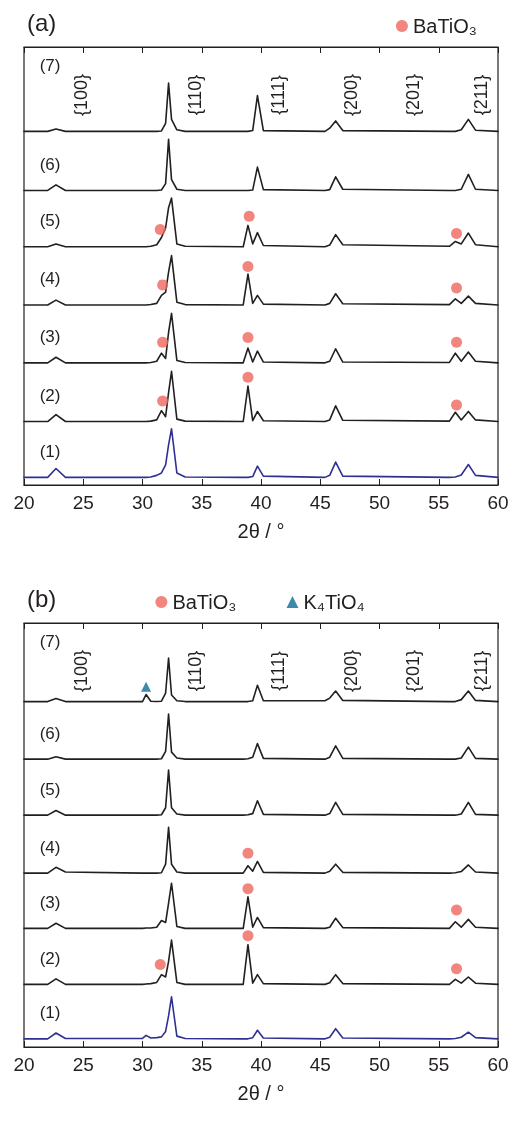 This screenshot has width=520, height=1125. What do you see at coordinates (42, 598) in the screenshot?
I see `chart-title: (b)` at bounding box center [42, 598].